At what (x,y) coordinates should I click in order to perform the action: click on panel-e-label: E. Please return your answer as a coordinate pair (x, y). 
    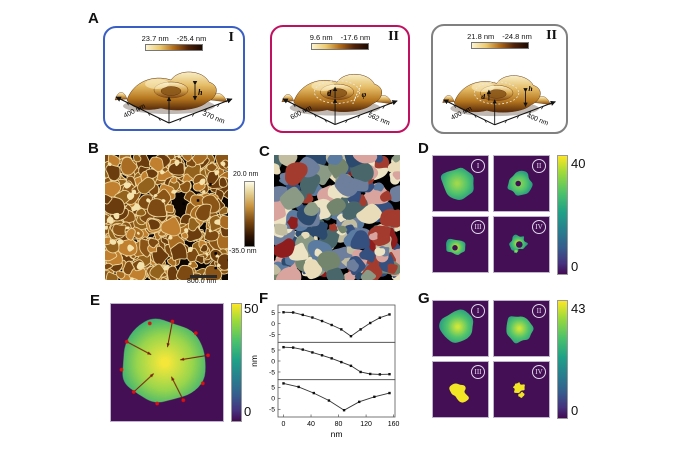
    Looking at the image, I should click on (95, 300).